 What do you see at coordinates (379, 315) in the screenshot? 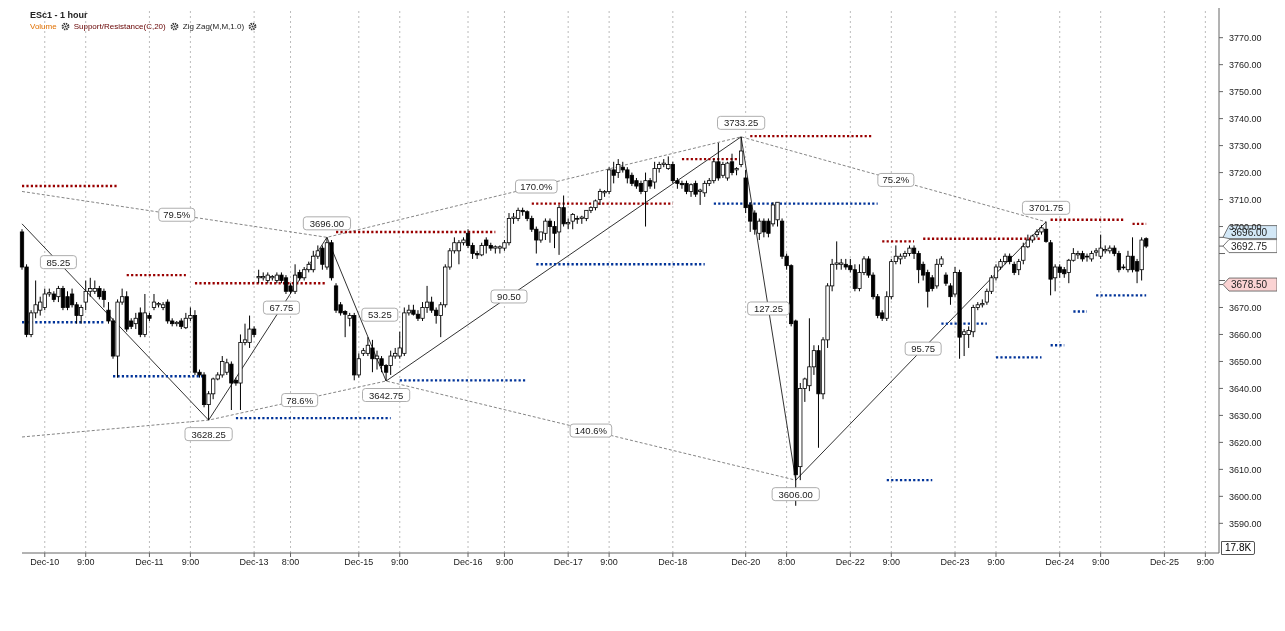
I see `annotation: 53.25` at bounding box center [379, 315].